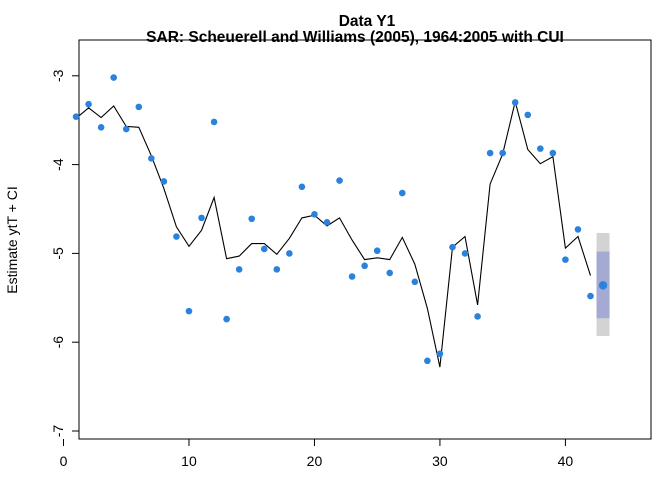 The width and height of the screenshot is (672, 480). I want to click on y-tick-label: -5, so click(58, 253).